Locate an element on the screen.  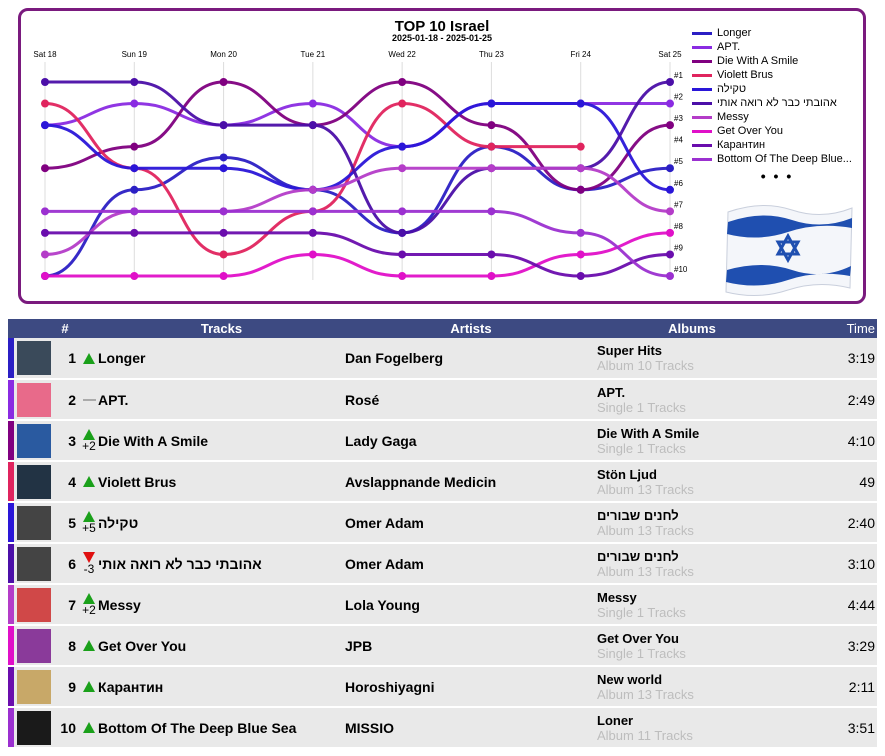
header-time: Time is located at coordinates (860, 328).